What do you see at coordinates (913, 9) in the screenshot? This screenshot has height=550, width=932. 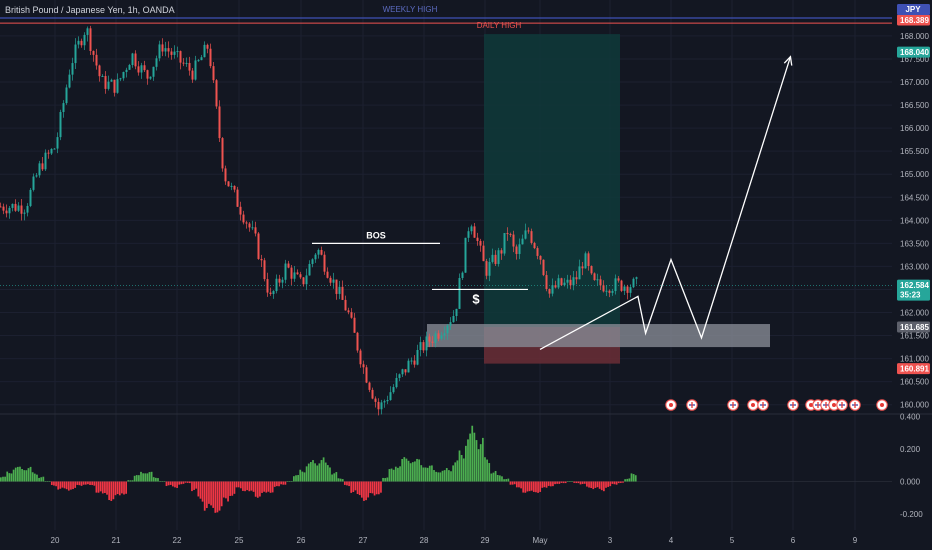 I see `currency-badge: JPY` at bounding box center [913, 9].